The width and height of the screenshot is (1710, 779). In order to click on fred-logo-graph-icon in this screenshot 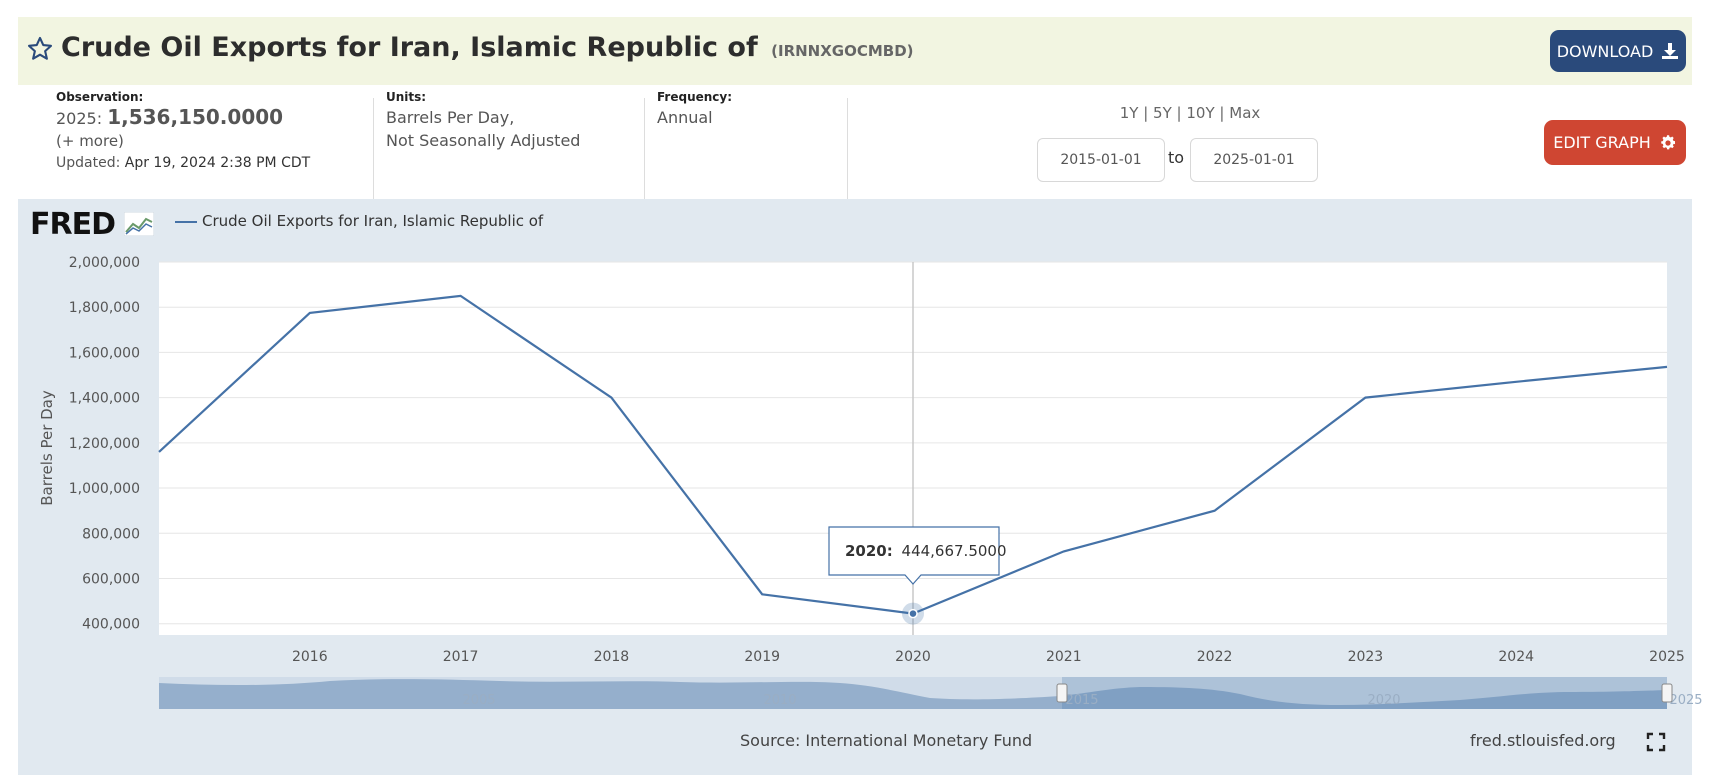, I will do `click(139, 224)`.